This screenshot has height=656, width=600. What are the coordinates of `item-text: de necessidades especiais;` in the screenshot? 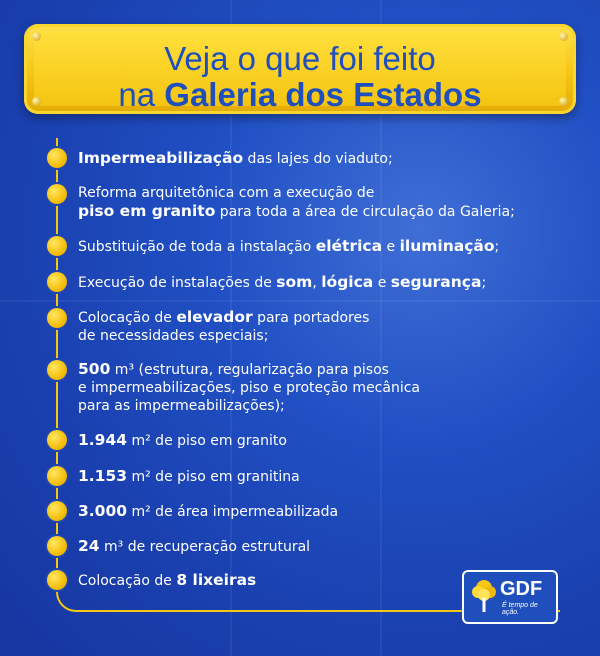 It's located at (173, 336).